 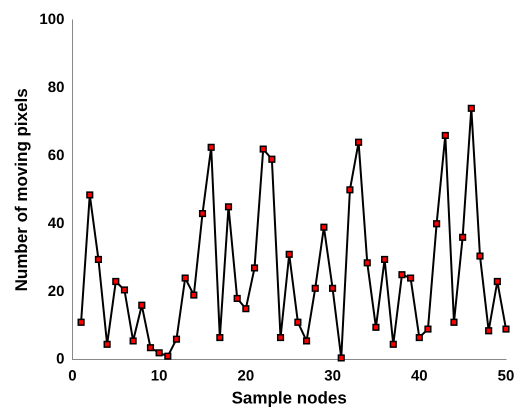 What do you see at coordinates (332, 376) in the screenshot?
I see `x-tick-label: 30` at bounding box center [332, 376].